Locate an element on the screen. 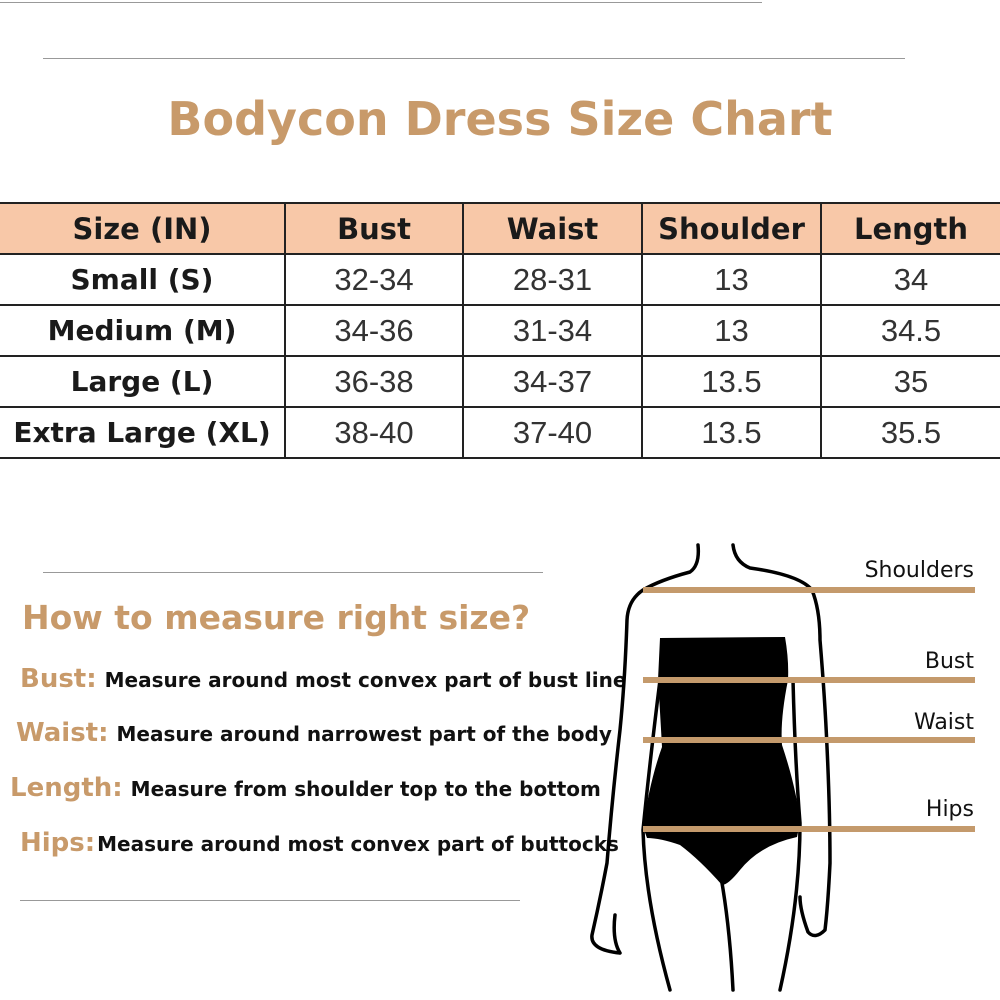 This screenshot has width=1000, height=1000. howto-label: Waist: is located at coordinates (62, 733).